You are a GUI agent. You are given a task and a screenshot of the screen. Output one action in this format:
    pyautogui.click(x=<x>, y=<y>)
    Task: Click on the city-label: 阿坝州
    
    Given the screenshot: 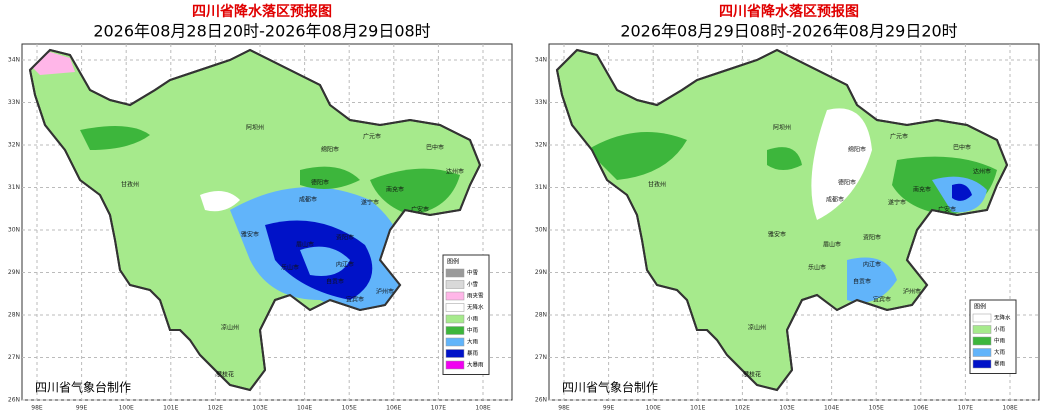 What is the action you would take?
    pyautogui.click(x=782, y=128)
    